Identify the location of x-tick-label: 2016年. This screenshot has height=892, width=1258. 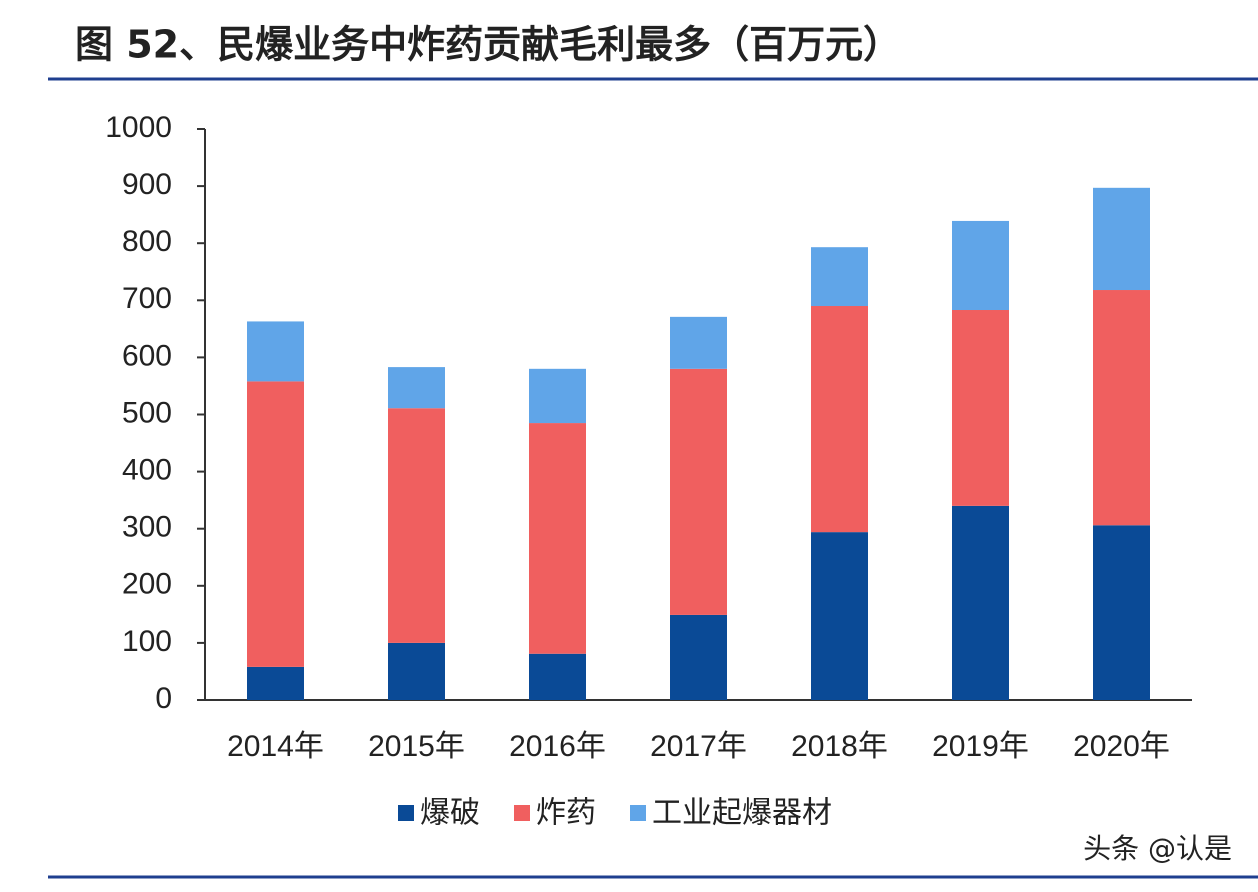
(557, 746).